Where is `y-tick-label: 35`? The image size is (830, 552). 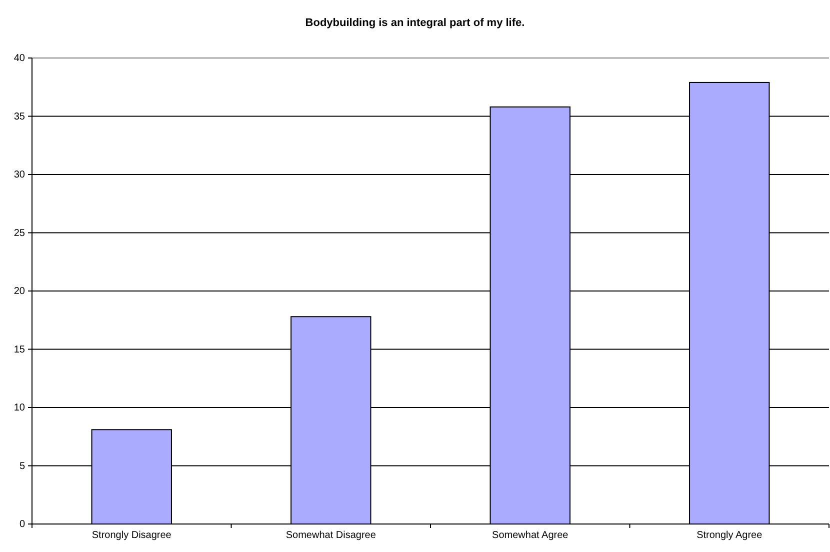
y-tick-label: 35 is located at coordinates (20, 116).